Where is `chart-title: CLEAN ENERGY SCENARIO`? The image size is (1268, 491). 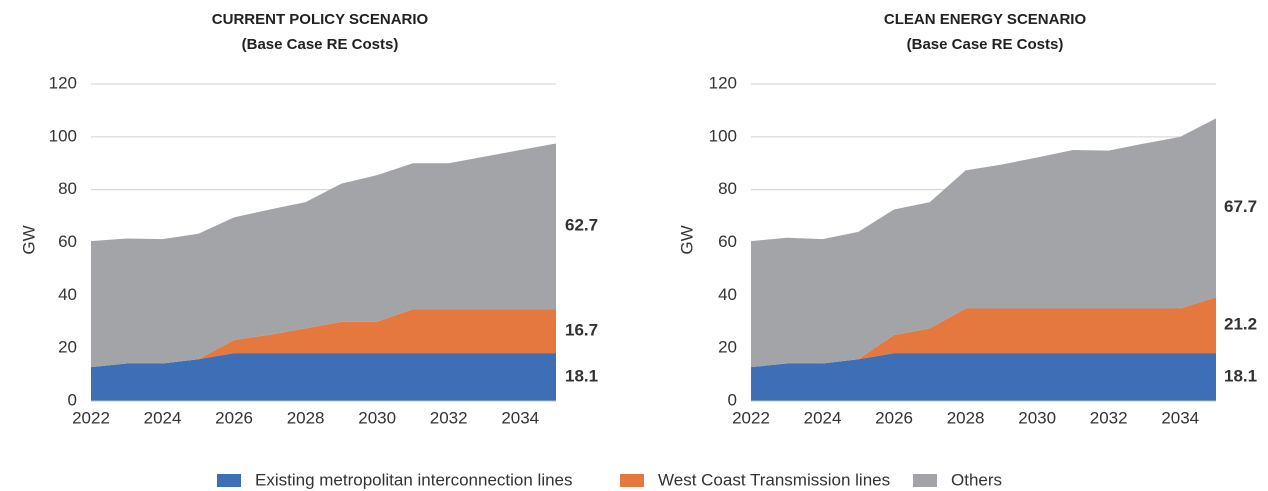
chart-title: CLEAN ENERGY SCENARIO is located at coordinates (985, 19).